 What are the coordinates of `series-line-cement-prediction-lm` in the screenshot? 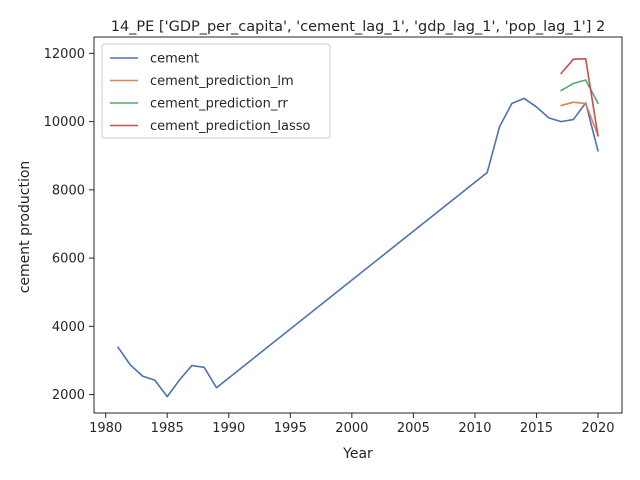 It's located at (579, 119).